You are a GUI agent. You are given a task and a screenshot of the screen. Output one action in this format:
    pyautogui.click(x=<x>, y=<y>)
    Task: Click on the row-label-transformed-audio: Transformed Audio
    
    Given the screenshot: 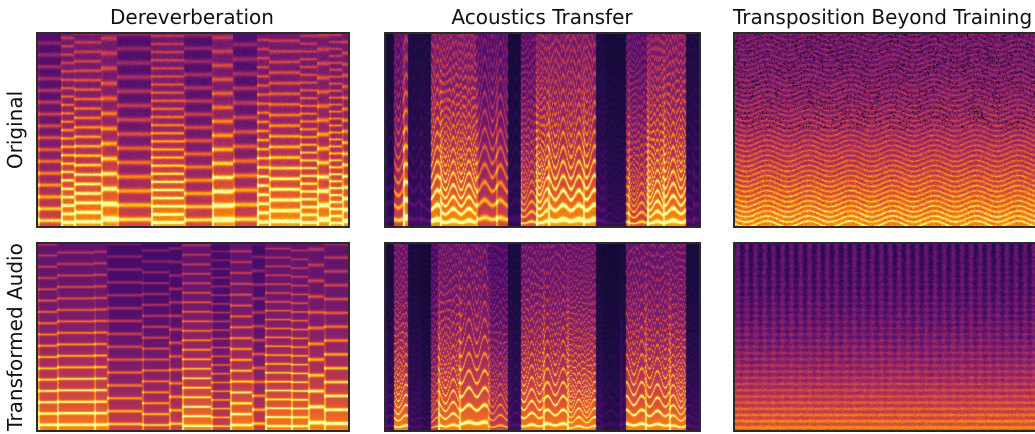 What is the action you would take?
    pyautogui.click(x=15, y=337)
    